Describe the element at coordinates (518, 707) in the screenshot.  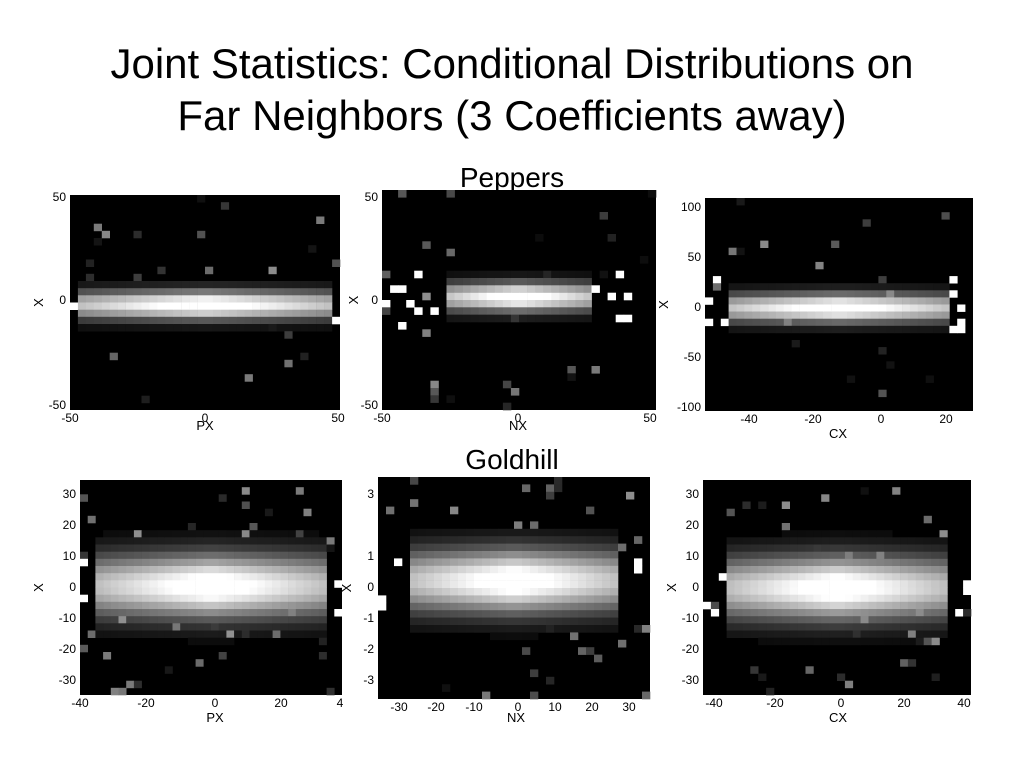
I see `x-tick-label: 0` at that location.